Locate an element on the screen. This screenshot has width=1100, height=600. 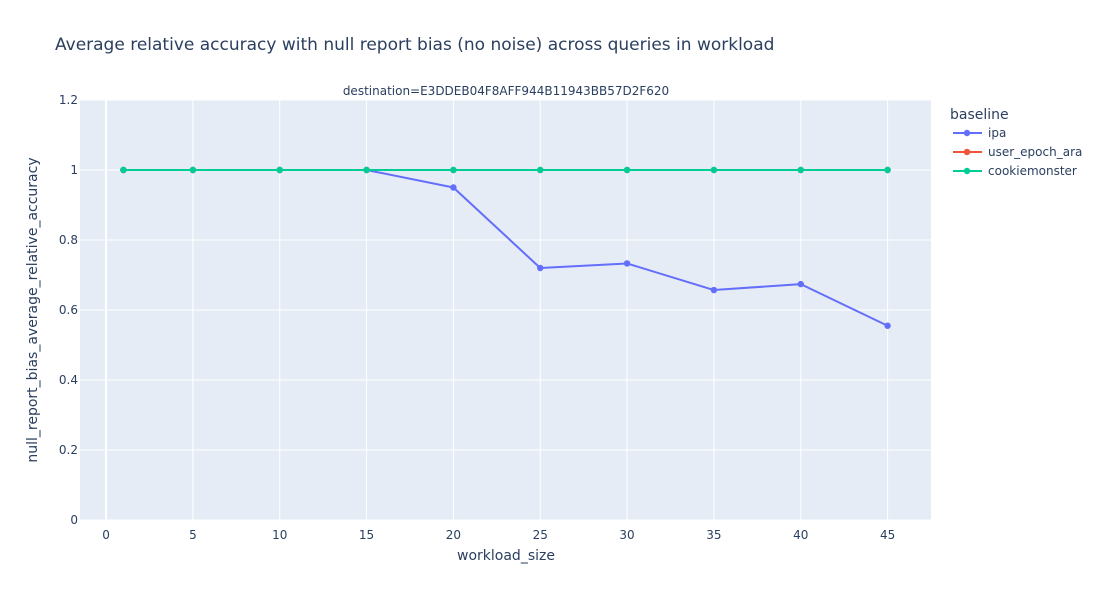
x-tick-label: 35 is located at coordinates (713, 535).